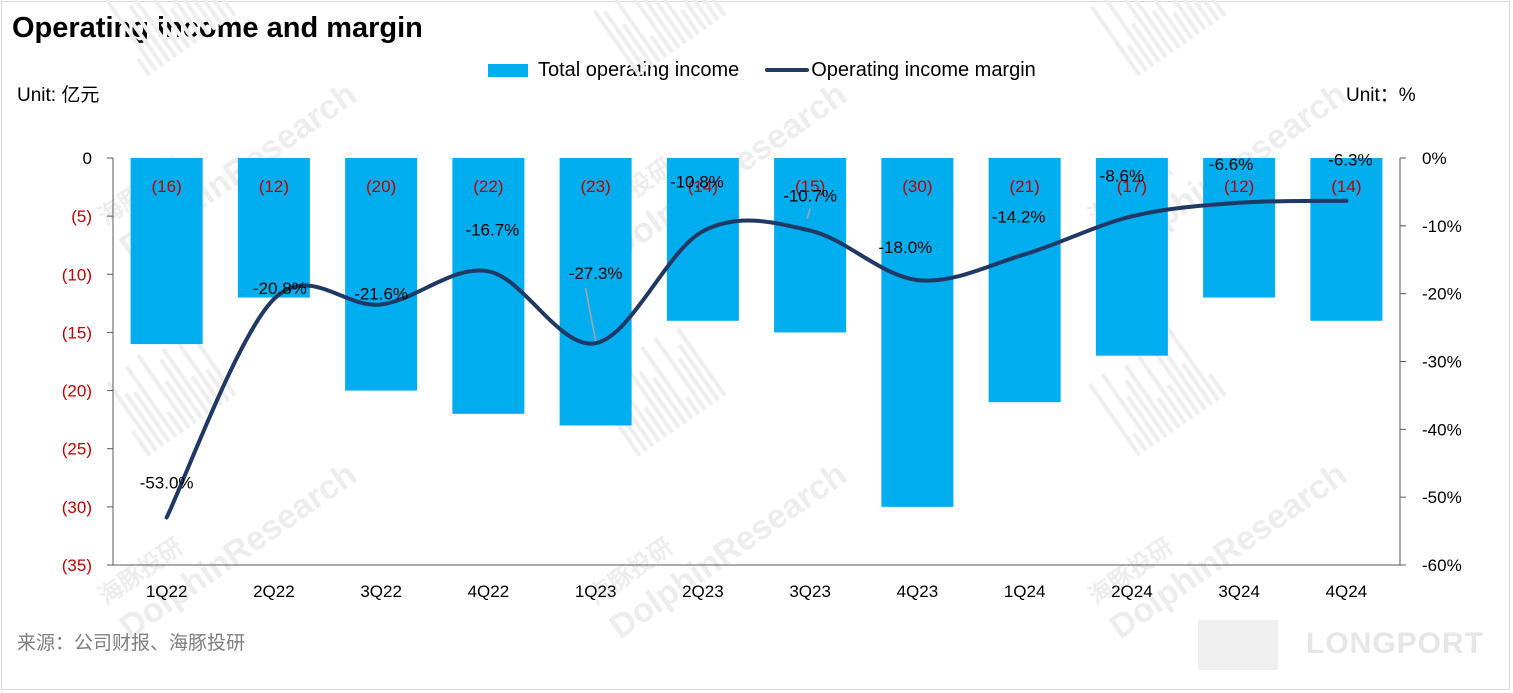  Describe the element at coordinates (87, 158) in the screenshot. I see `left-tick-label: 0` at that location.